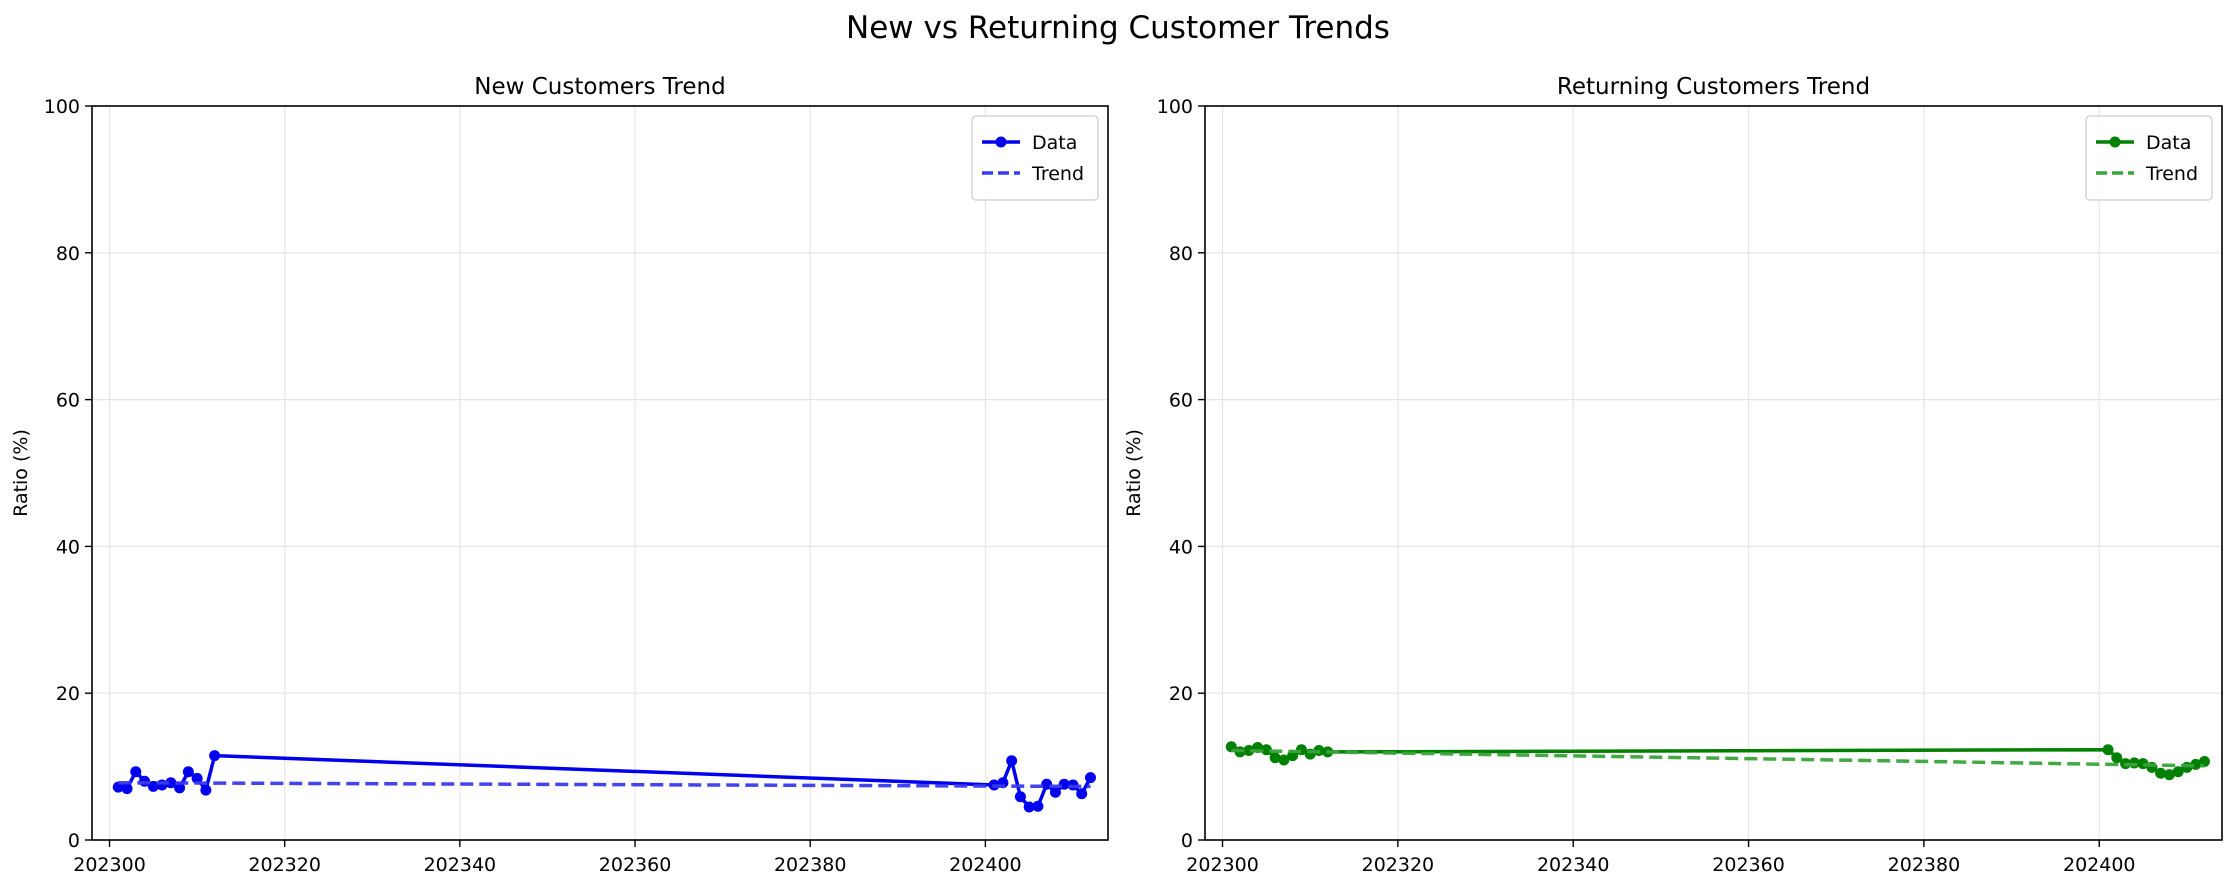  I want to click on chart-title: New Customers Trend, so click(599, 87).